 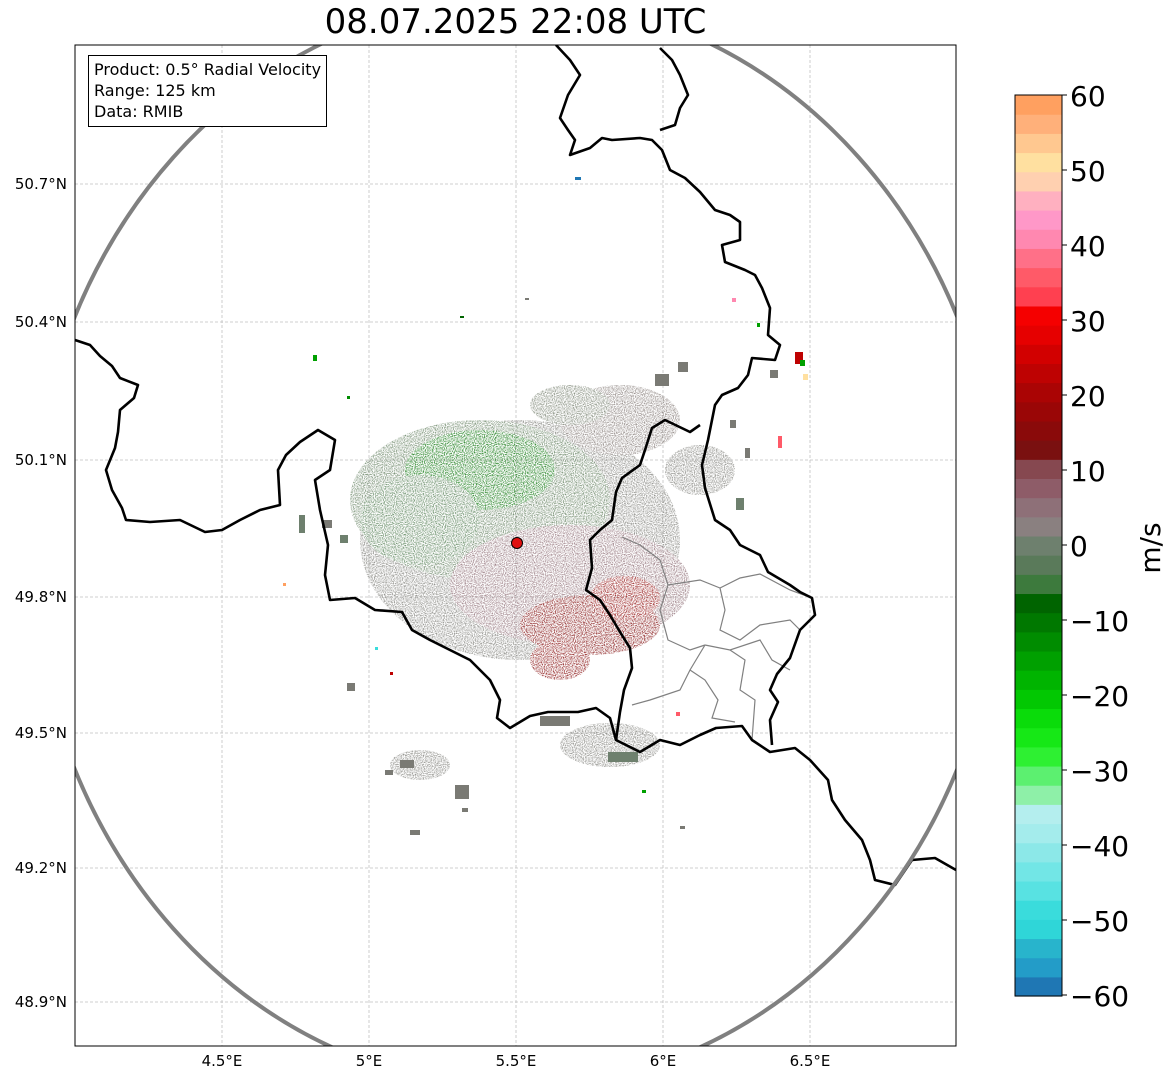 What do you see at coordinates (139, 111) in the screenshot?
I see `data-source-line: Data: RMIB` at bounding box center [139, 111].